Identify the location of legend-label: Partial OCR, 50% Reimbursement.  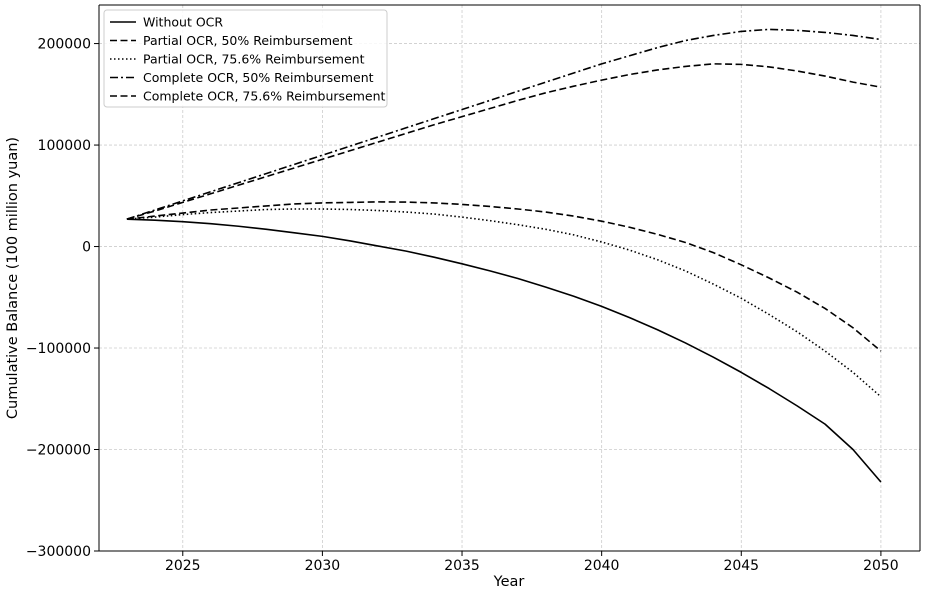
(248, 40).